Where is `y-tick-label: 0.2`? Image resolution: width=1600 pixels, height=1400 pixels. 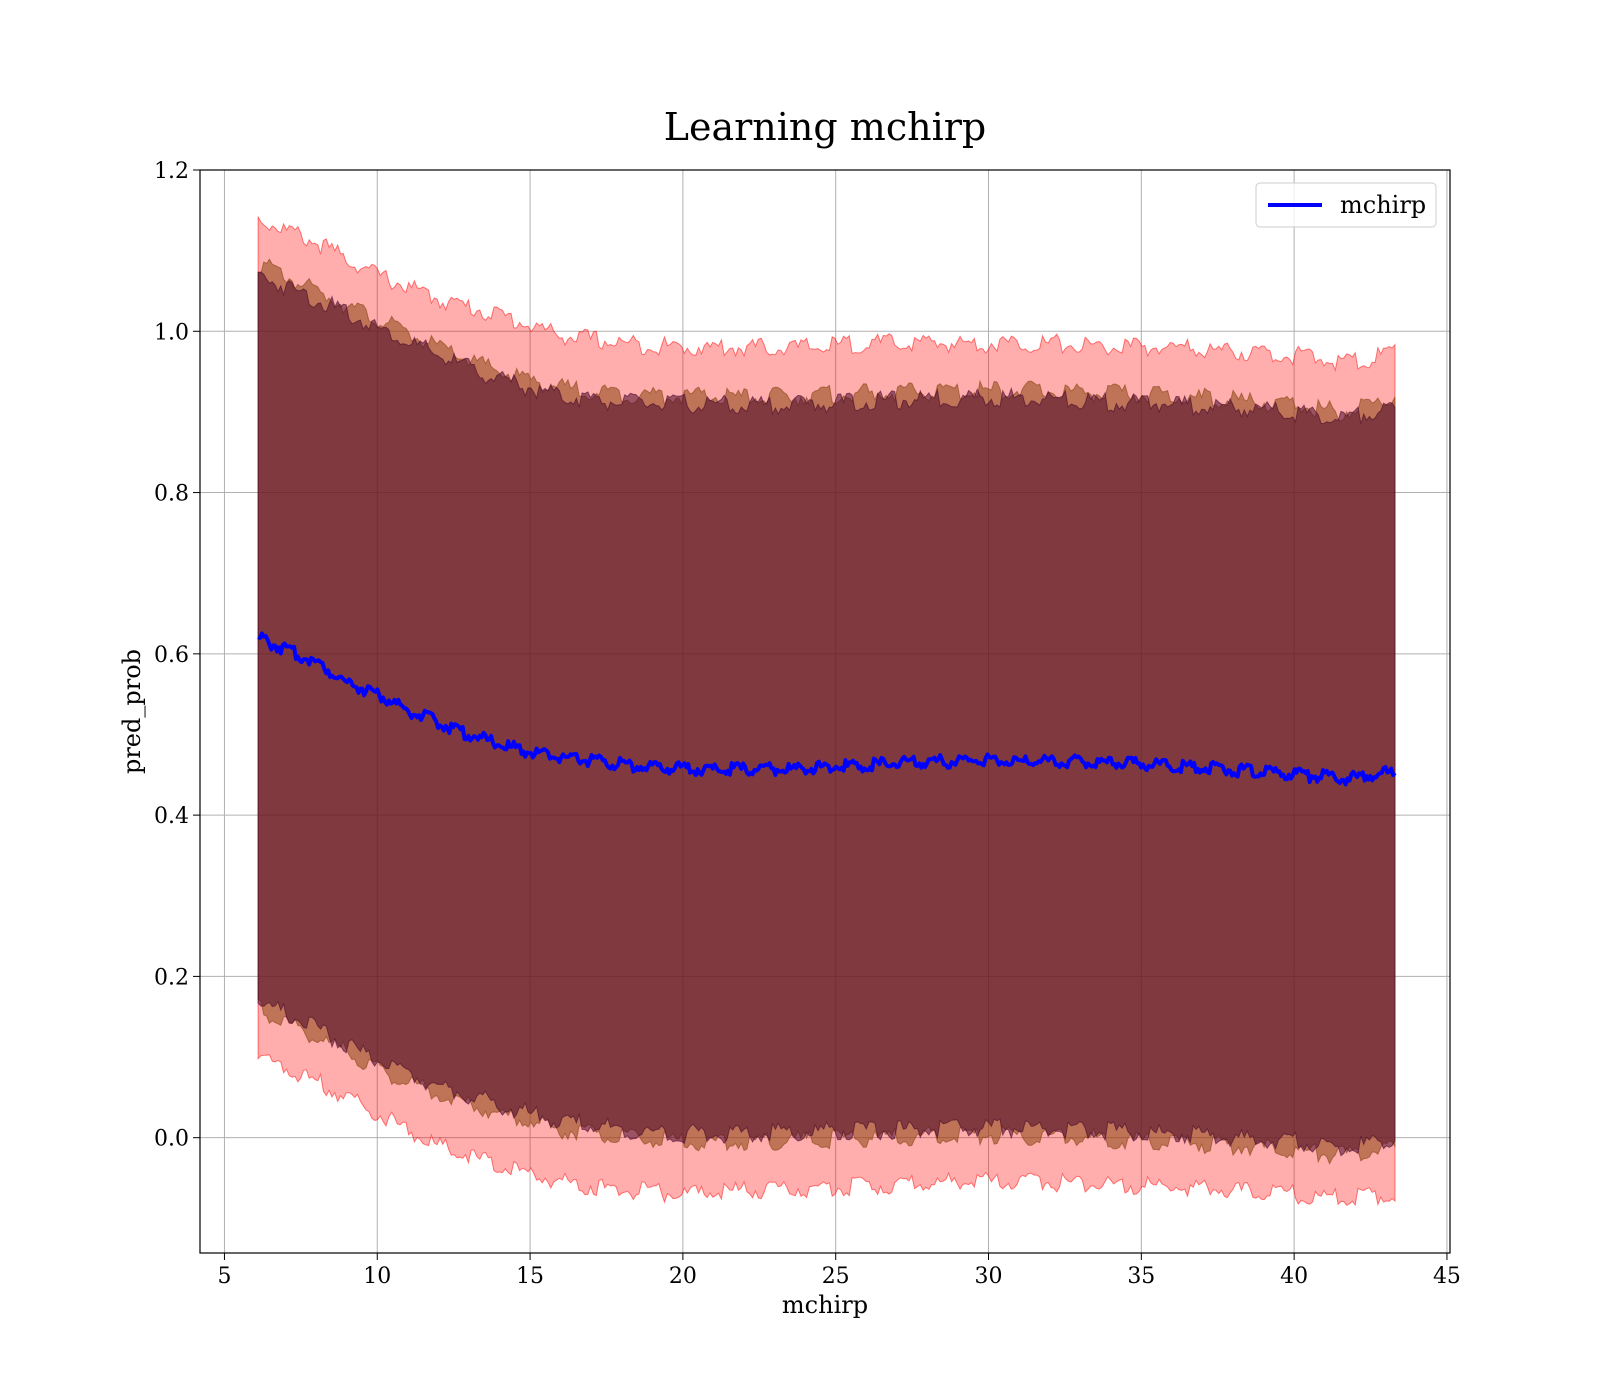 y-tick-label: 0.2 is located at coordinates (171, 977).